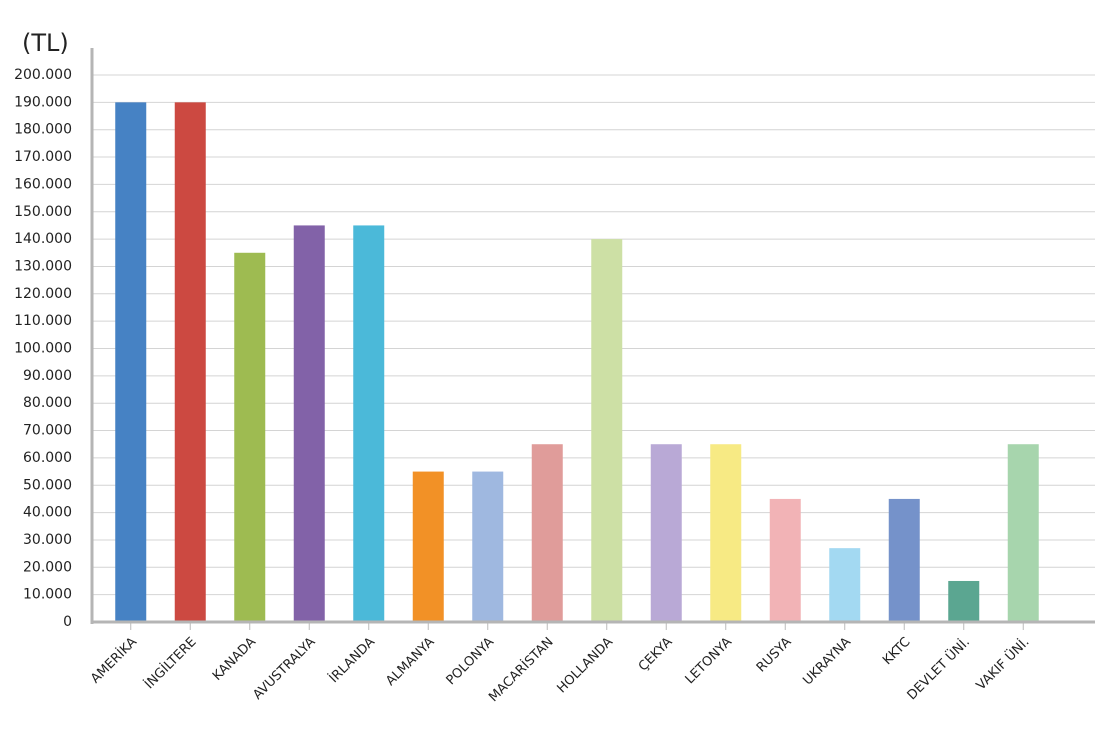 Image resolution: width=1100 pixels, height=735 pixels. What do you see at coordinates (47, 540) in the screenshot?
I see `y-tick-label: 30.000` at bounding box center [47, 540].